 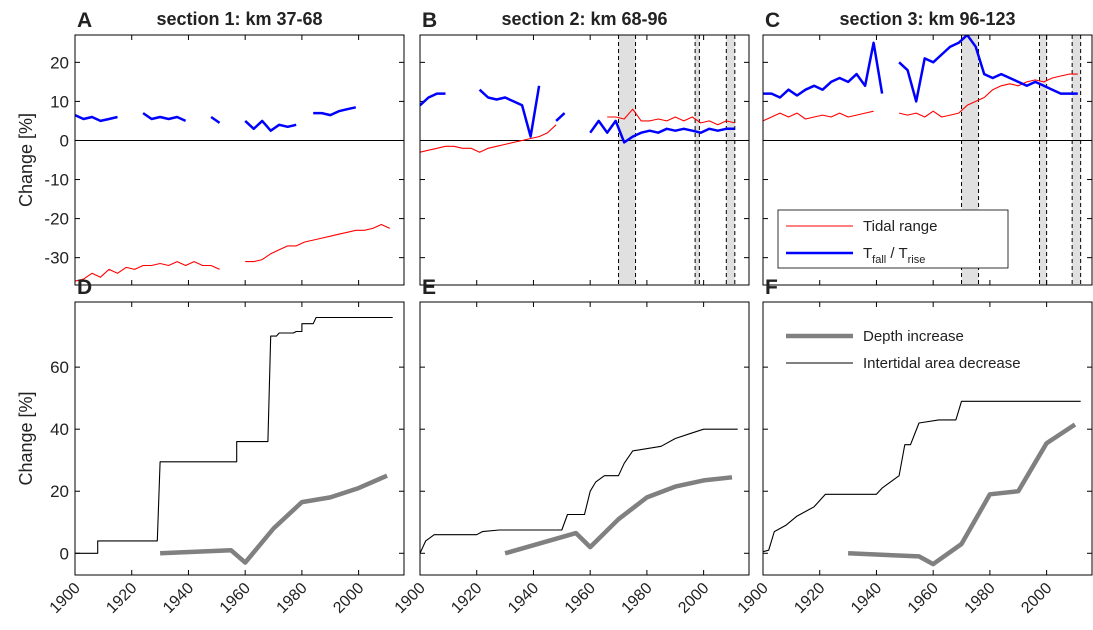 I want to click on legend-label-part: fall, so click(x=879, y=260).